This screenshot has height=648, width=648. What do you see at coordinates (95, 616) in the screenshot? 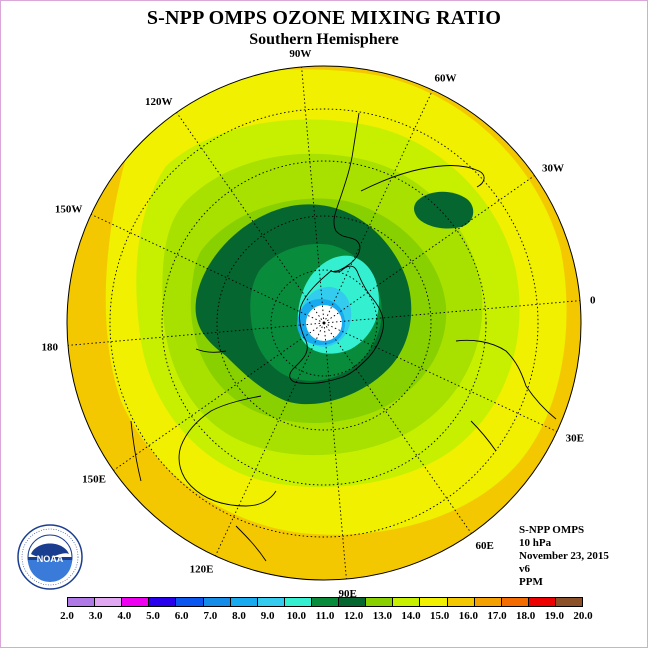
I see `colorbar-tick-label: 3.0` at bounding box center [95, 616].